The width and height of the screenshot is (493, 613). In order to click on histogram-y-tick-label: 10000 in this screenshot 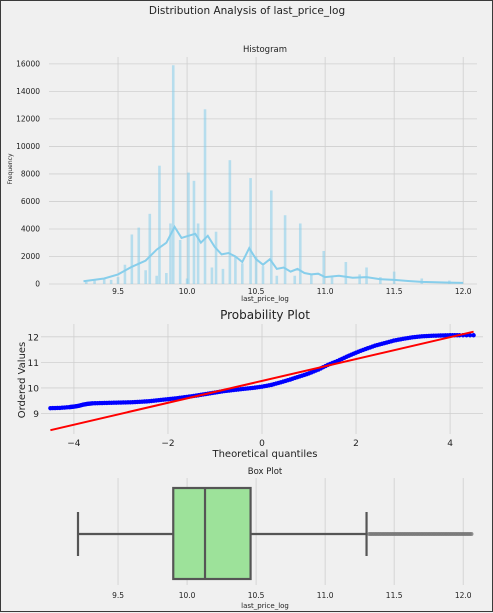, I will do `click(28, 146)`.